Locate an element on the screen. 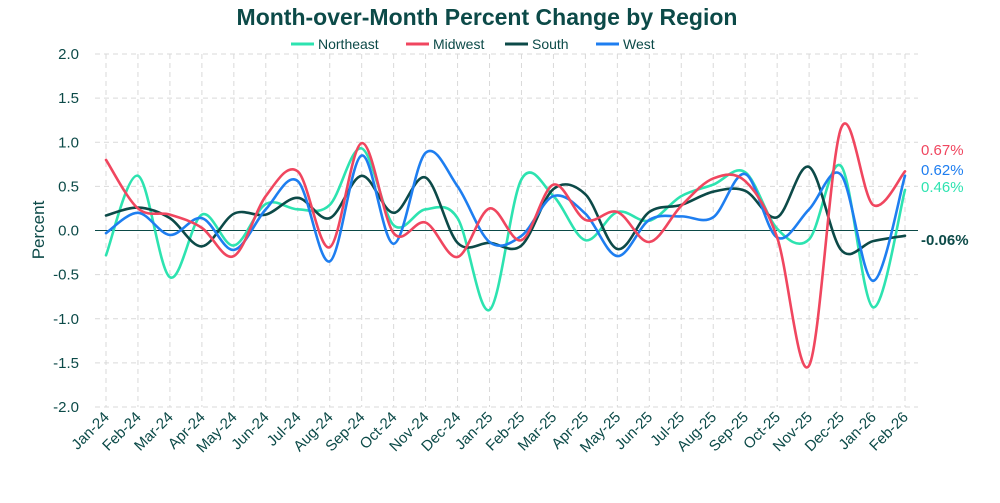 This screenshot has height=503, width=1000. legend-label: Northeast is located at coordinates (348, 44).